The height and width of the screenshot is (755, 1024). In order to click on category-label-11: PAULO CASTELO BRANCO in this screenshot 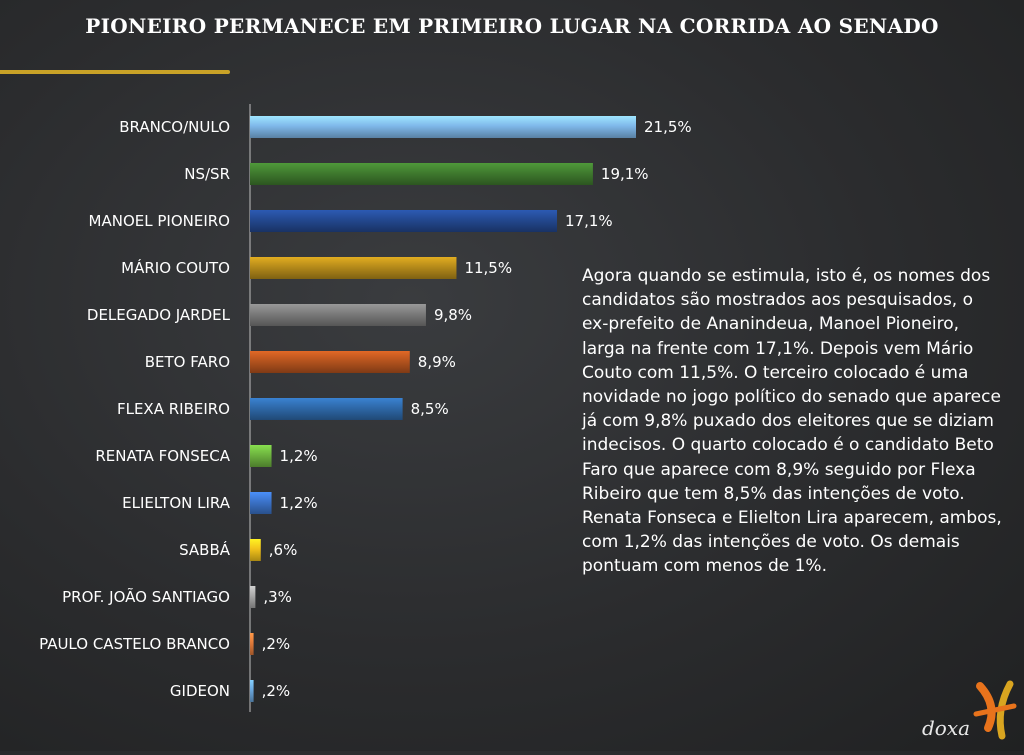, I will do `click(134, 644)`.